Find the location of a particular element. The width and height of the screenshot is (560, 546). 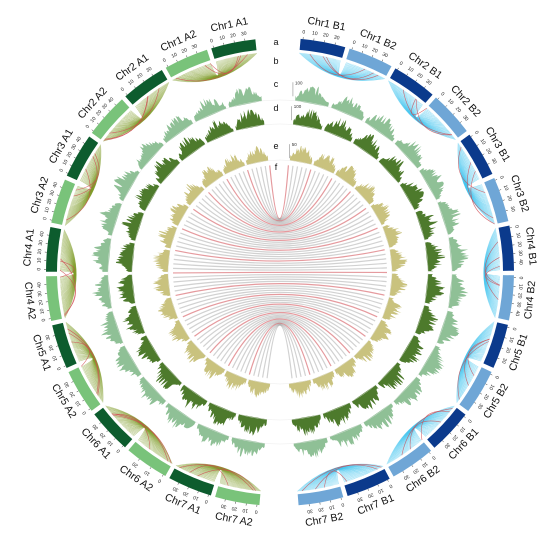

chromosome-chr4-b2 is located at coordinates (506, 298).